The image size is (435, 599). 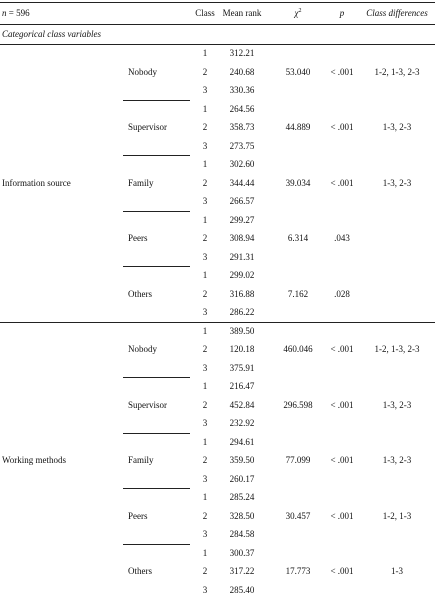 What do you see at coordinates (242, 441) in the screenshot?
I see `mean-rank-cell: 294.61` at bounding box center [242, 441].